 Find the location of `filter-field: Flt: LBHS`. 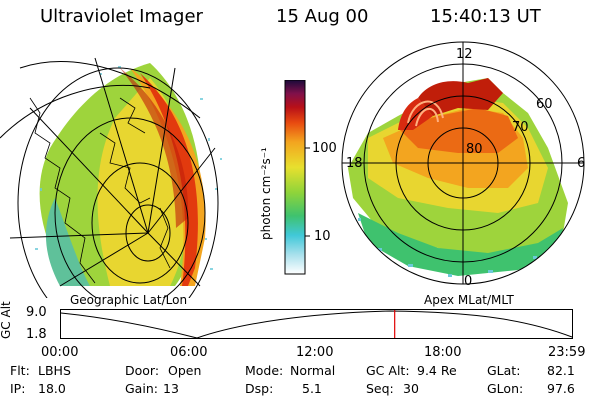

filter-field: Flt: LBHS is located at coordinates (40, 370).